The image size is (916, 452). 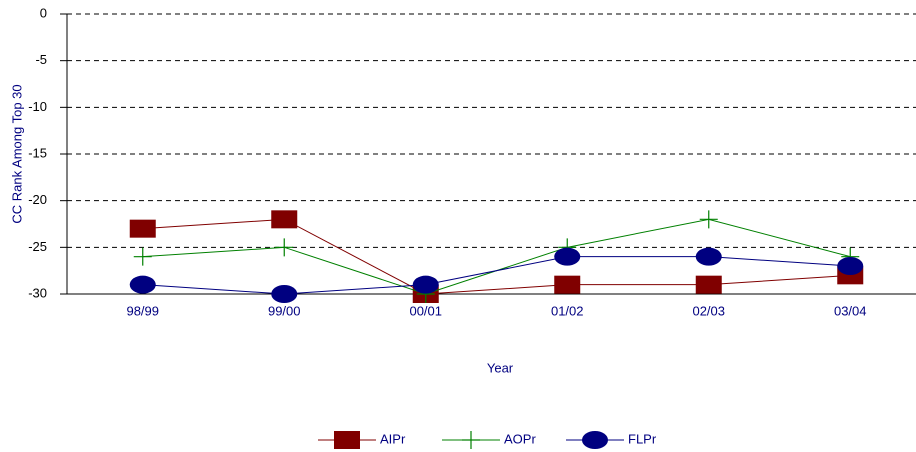 I want to click on y-tick-label: -10, so click(x=37, y=106).